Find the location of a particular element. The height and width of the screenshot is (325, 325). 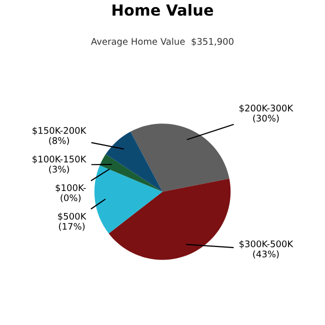

data-label: (43%) is located at coordinates (266, 254).